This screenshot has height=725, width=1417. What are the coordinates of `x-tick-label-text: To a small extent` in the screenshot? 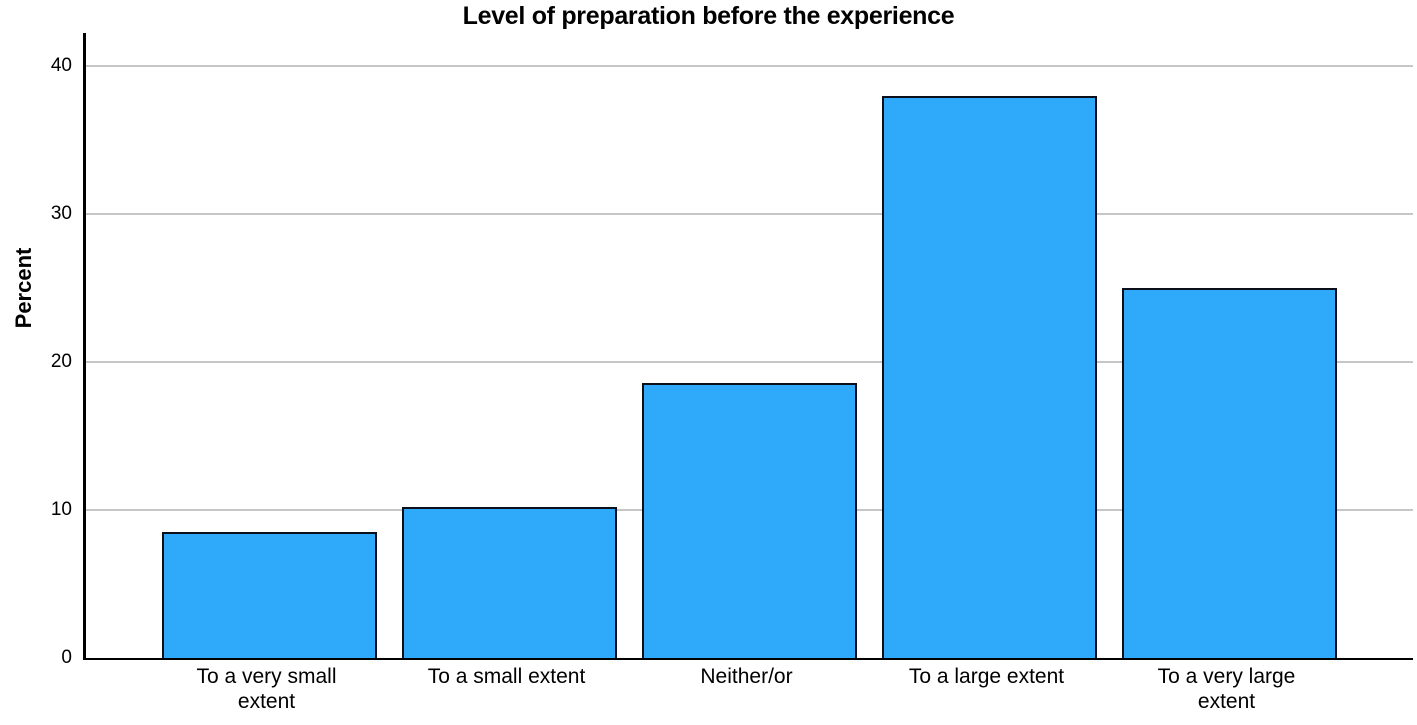 It's located at (506, 676).